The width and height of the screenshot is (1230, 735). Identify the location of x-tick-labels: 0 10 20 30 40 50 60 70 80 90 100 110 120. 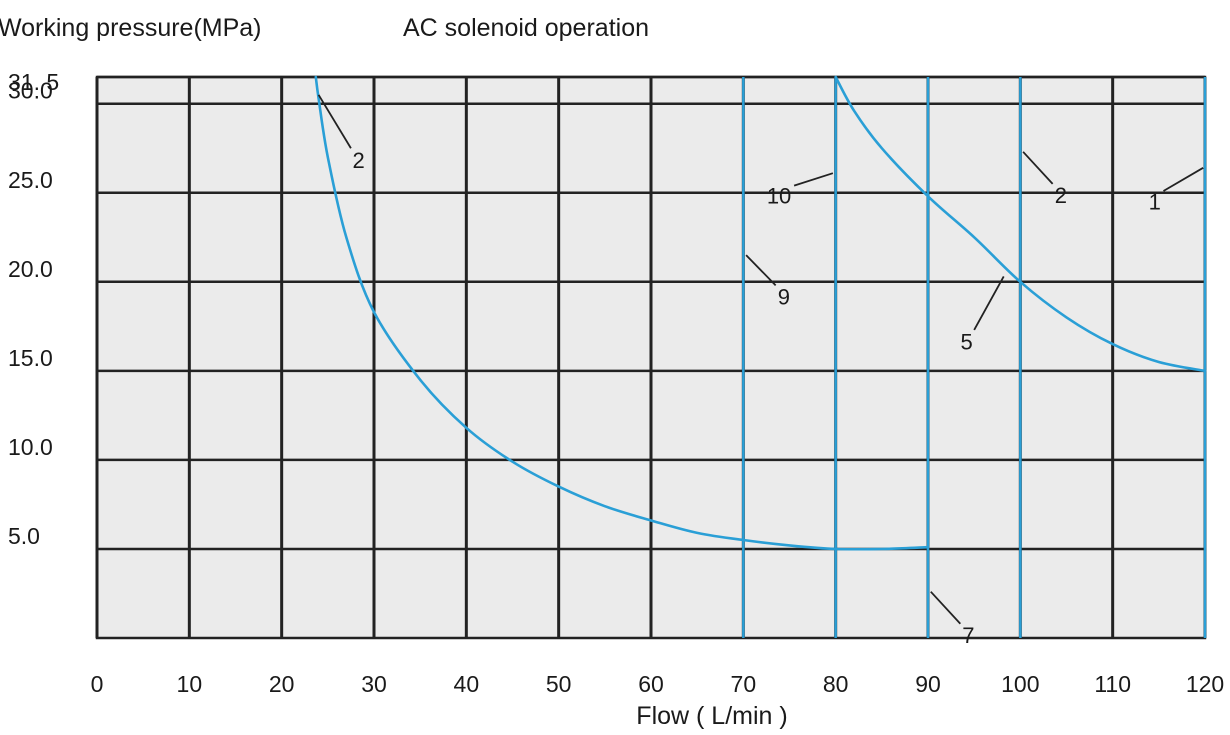
(658, 684).